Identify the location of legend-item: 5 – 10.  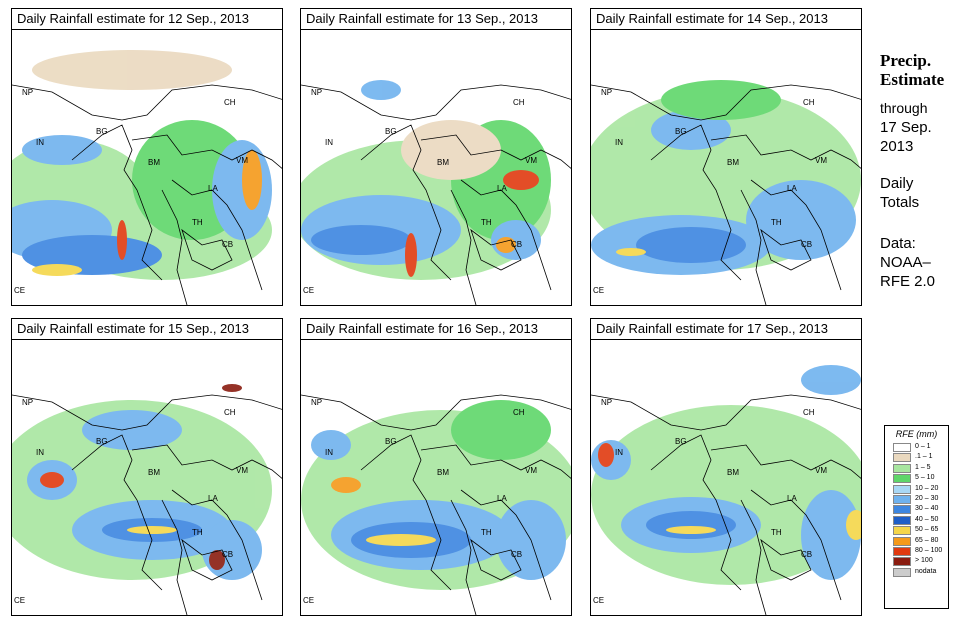
(916, 478).